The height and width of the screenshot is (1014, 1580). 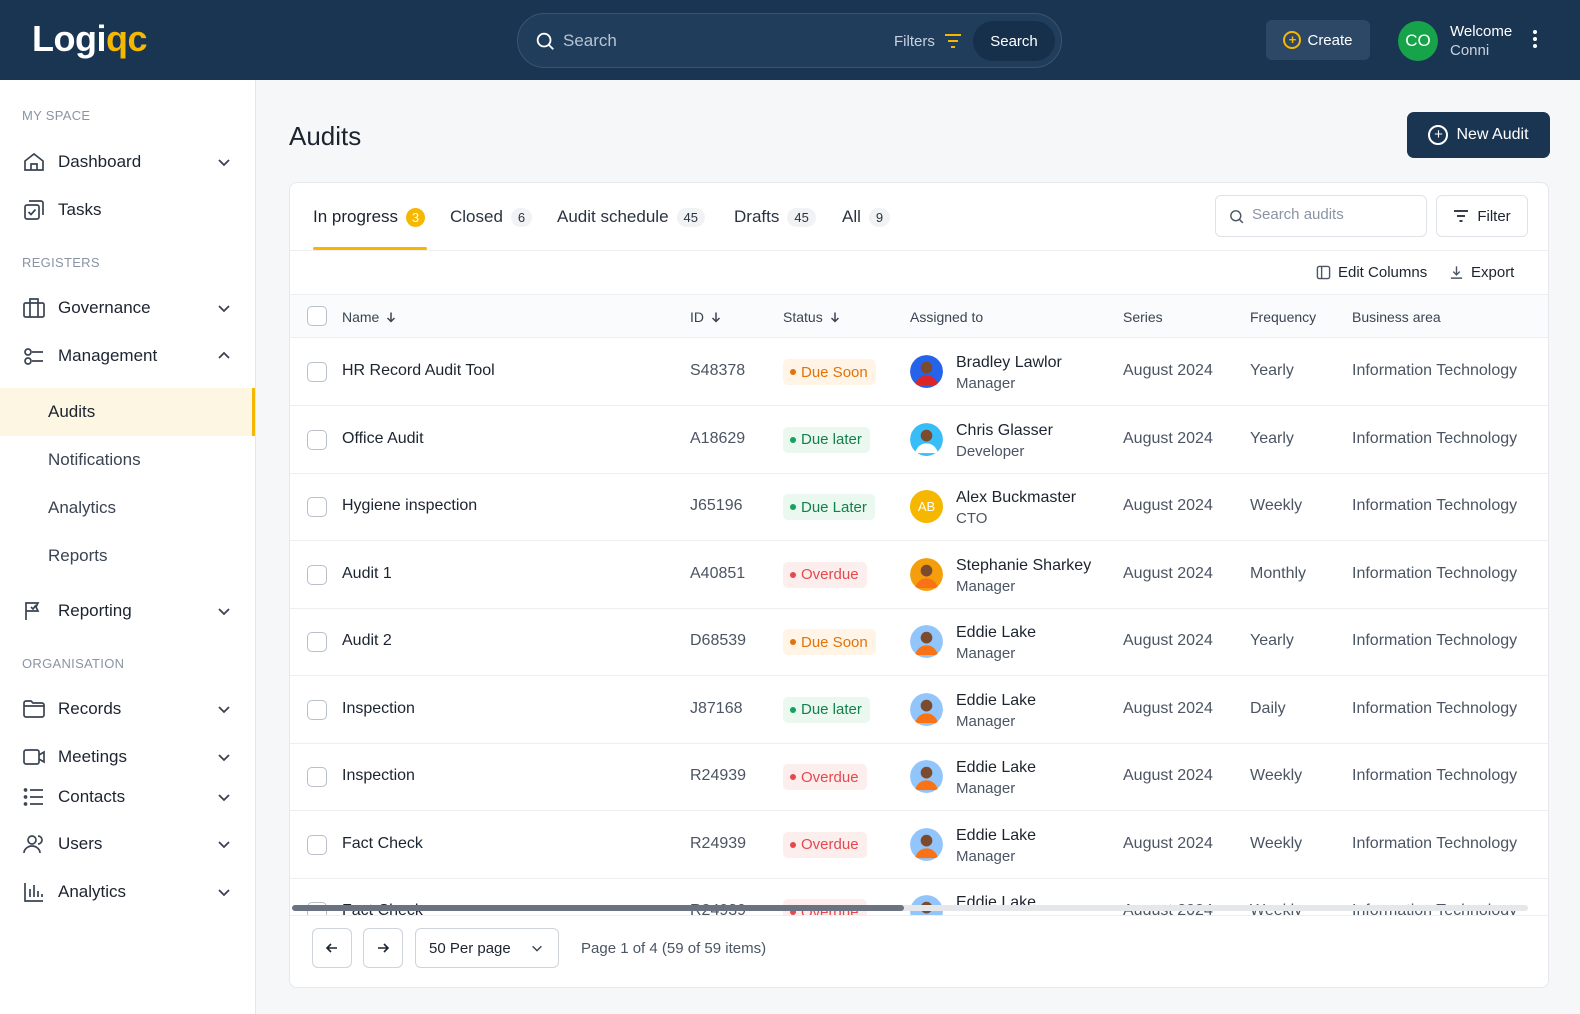 I want to click on logo: Logiqc, so click(x=90, y=38).